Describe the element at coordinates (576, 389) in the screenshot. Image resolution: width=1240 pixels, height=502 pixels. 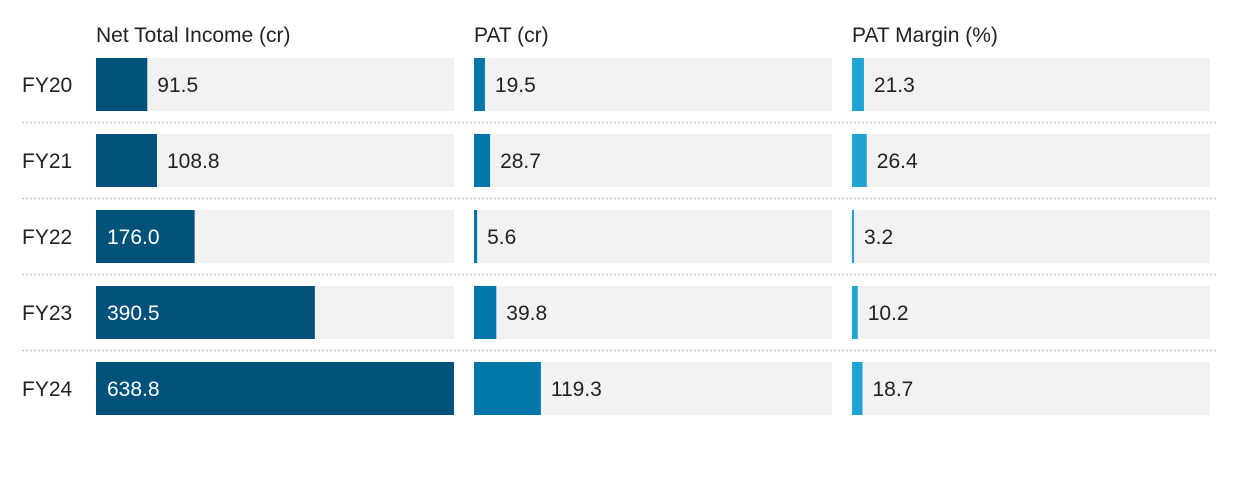
I see `data-label: 119.3` at that location.